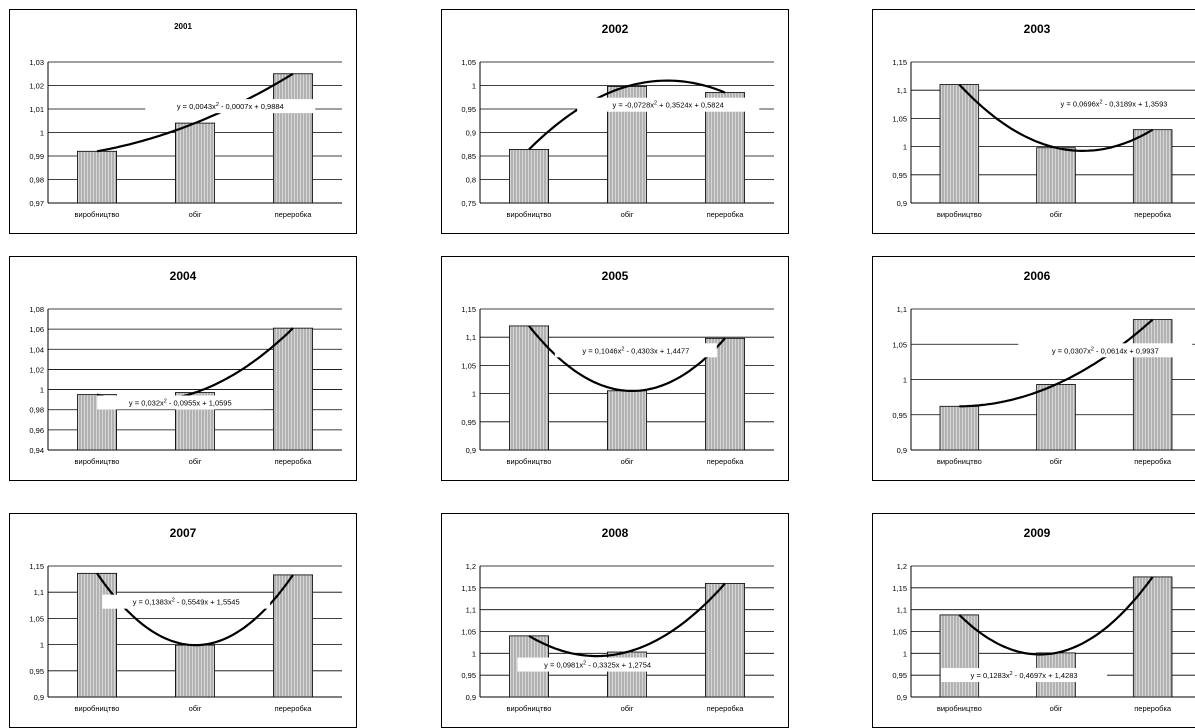  What do you see at coordinates (471, 180) in the screenshot?
I see `y-tick-label: 0,8` at bounding box center [471, 180].